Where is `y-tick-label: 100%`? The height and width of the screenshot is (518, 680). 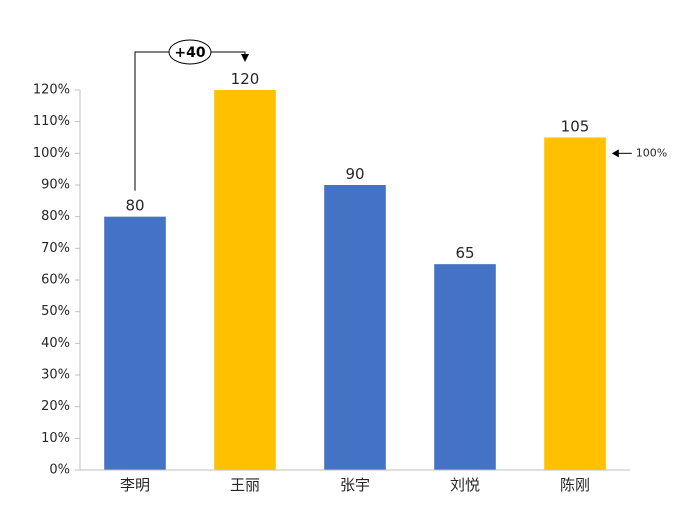
y-tick-label: 100% is located at coordinates (51, 153).